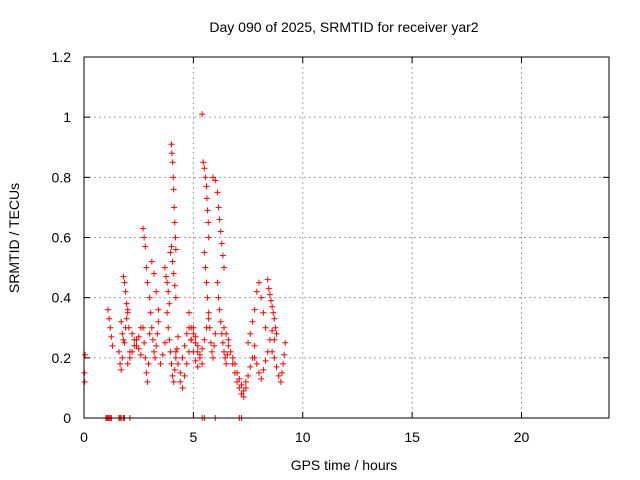 This screenshot has height=480, width=640. I want to click on y-axis-label: SRMTID / TECUs, so click(14, 238).